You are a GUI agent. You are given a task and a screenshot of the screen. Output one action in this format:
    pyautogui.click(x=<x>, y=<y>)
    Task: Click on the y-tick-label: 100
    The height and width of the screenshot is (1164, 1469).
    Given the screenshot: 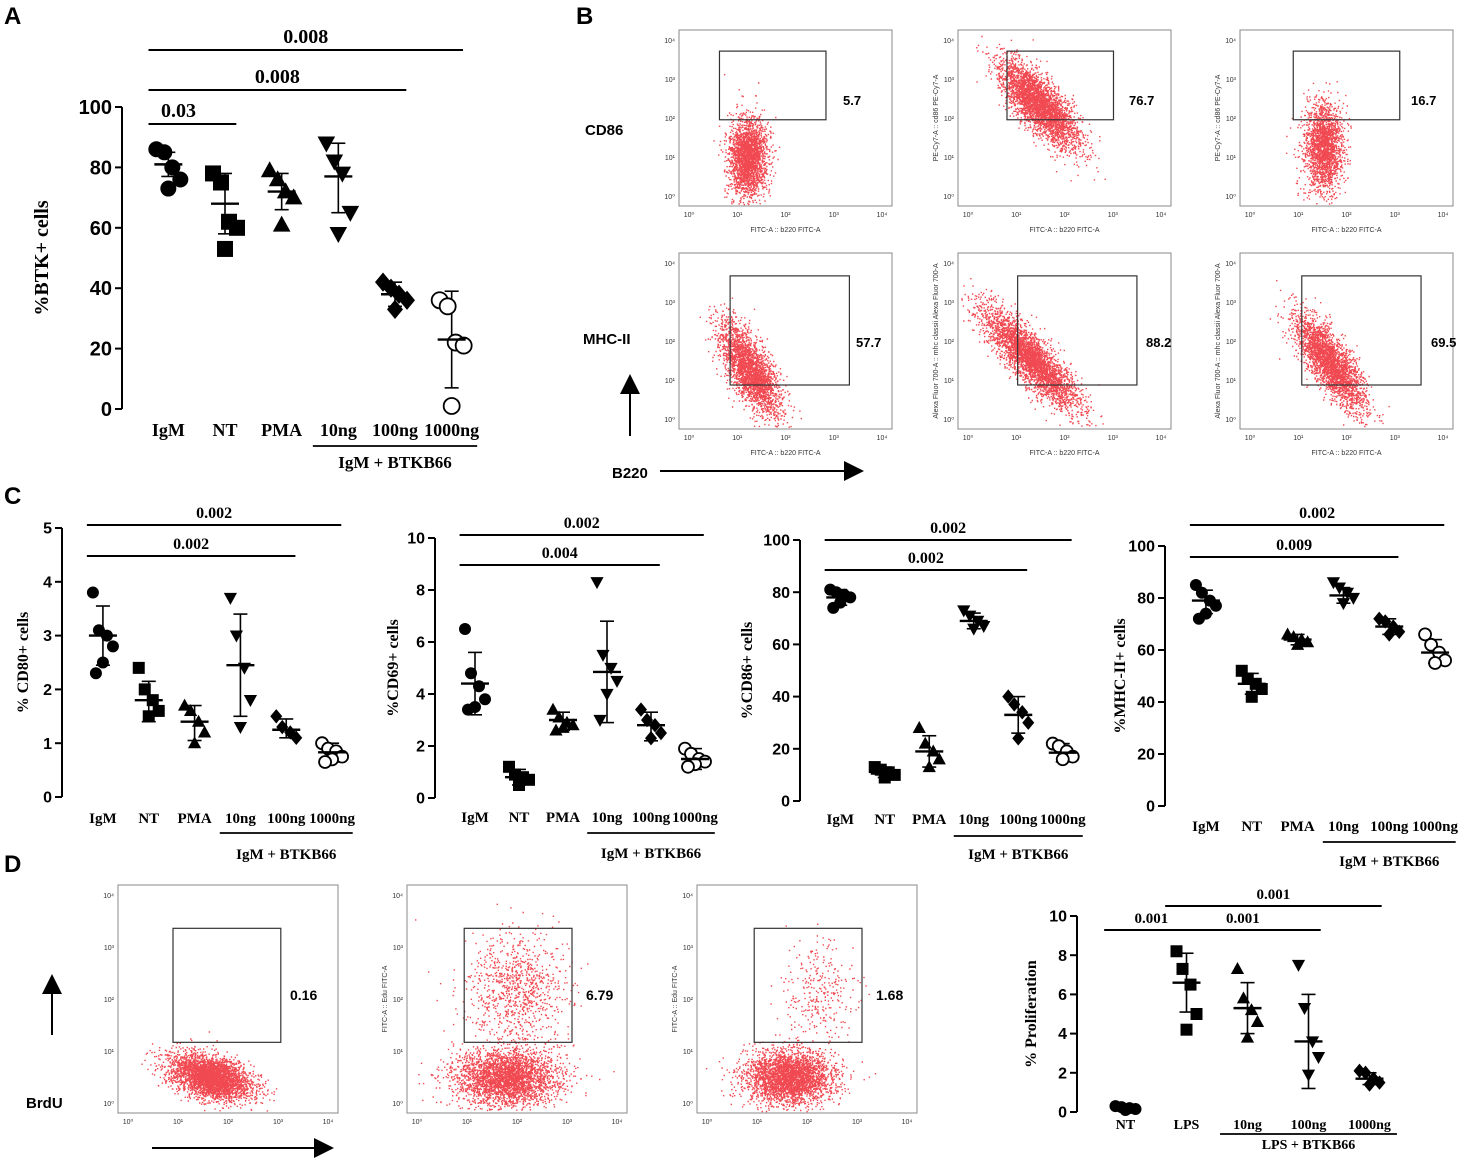 What is the action you would take?
    pyautogui.click(x=1141, y=547)
    